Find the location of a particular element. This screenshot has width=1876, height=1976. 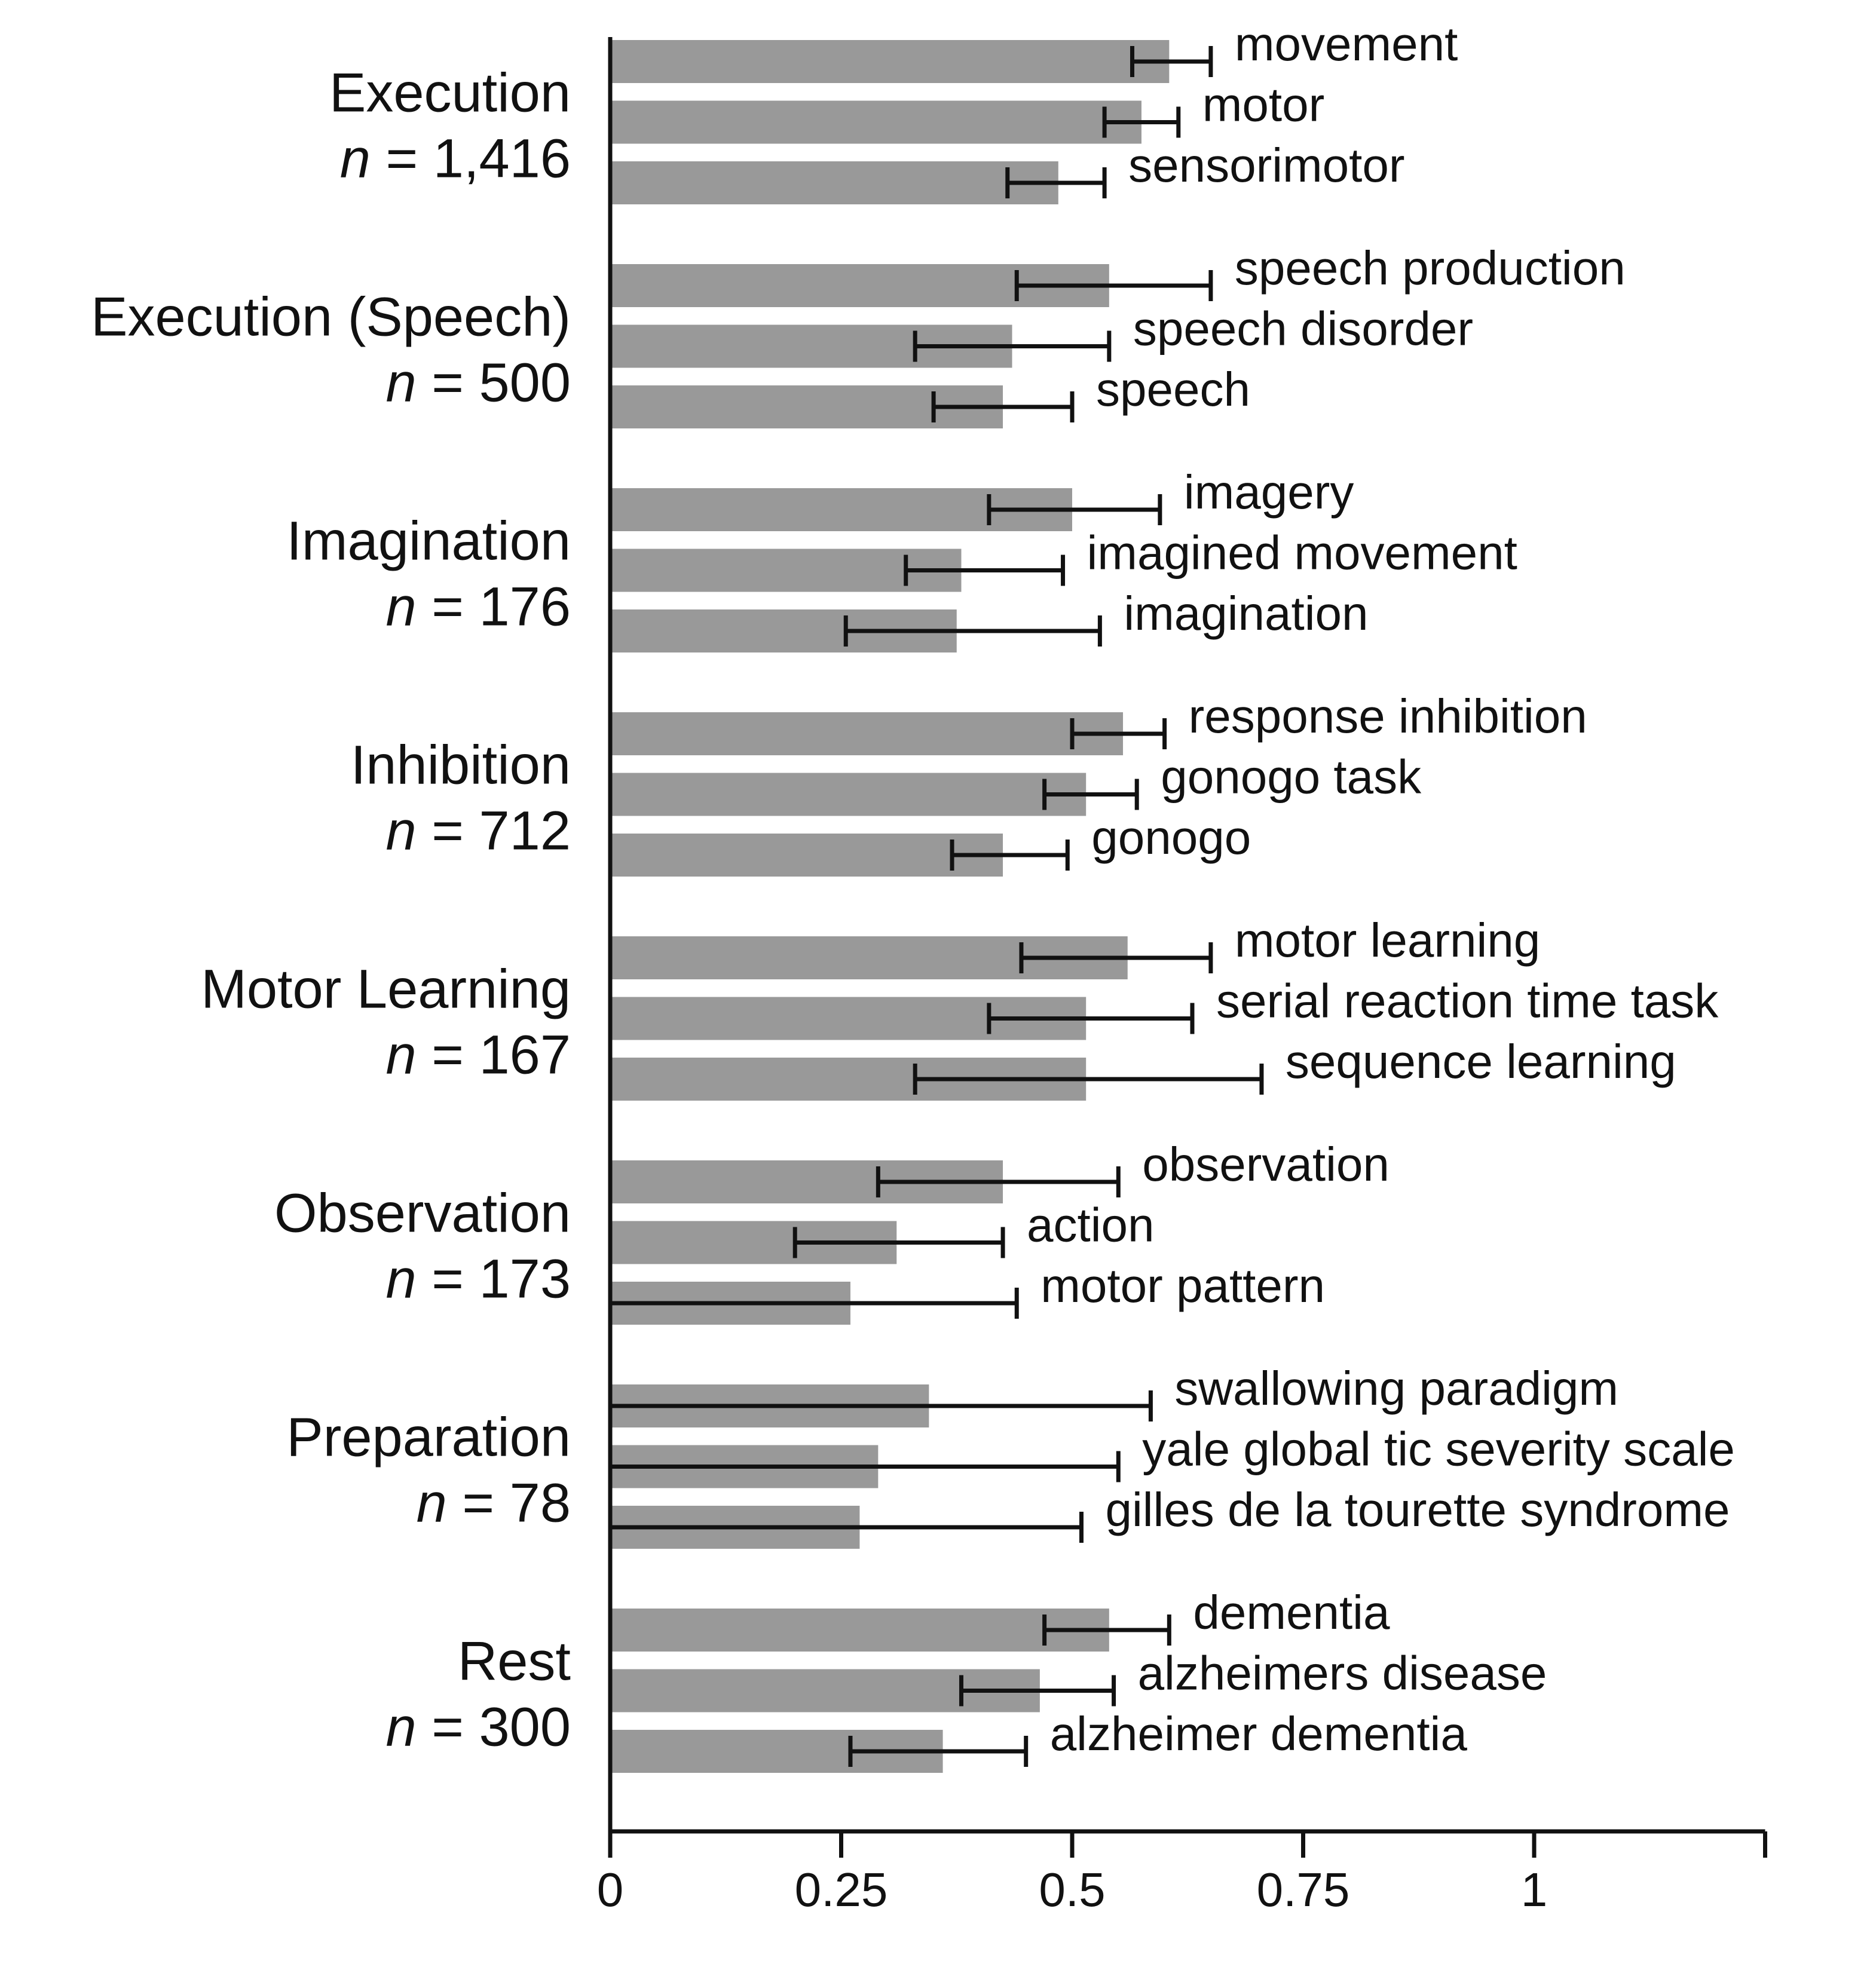

group-n-label: n = 1,416 is located at coordinates (456, 158).